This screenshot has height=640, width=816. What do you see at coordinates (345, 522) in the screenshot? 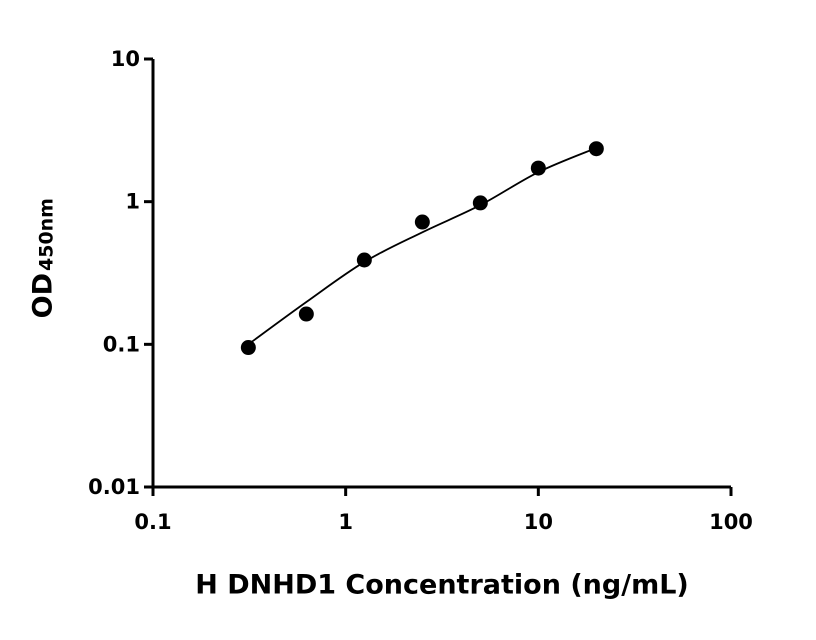
I see `x-tick-label: 1` at bounding box center [345, 522].